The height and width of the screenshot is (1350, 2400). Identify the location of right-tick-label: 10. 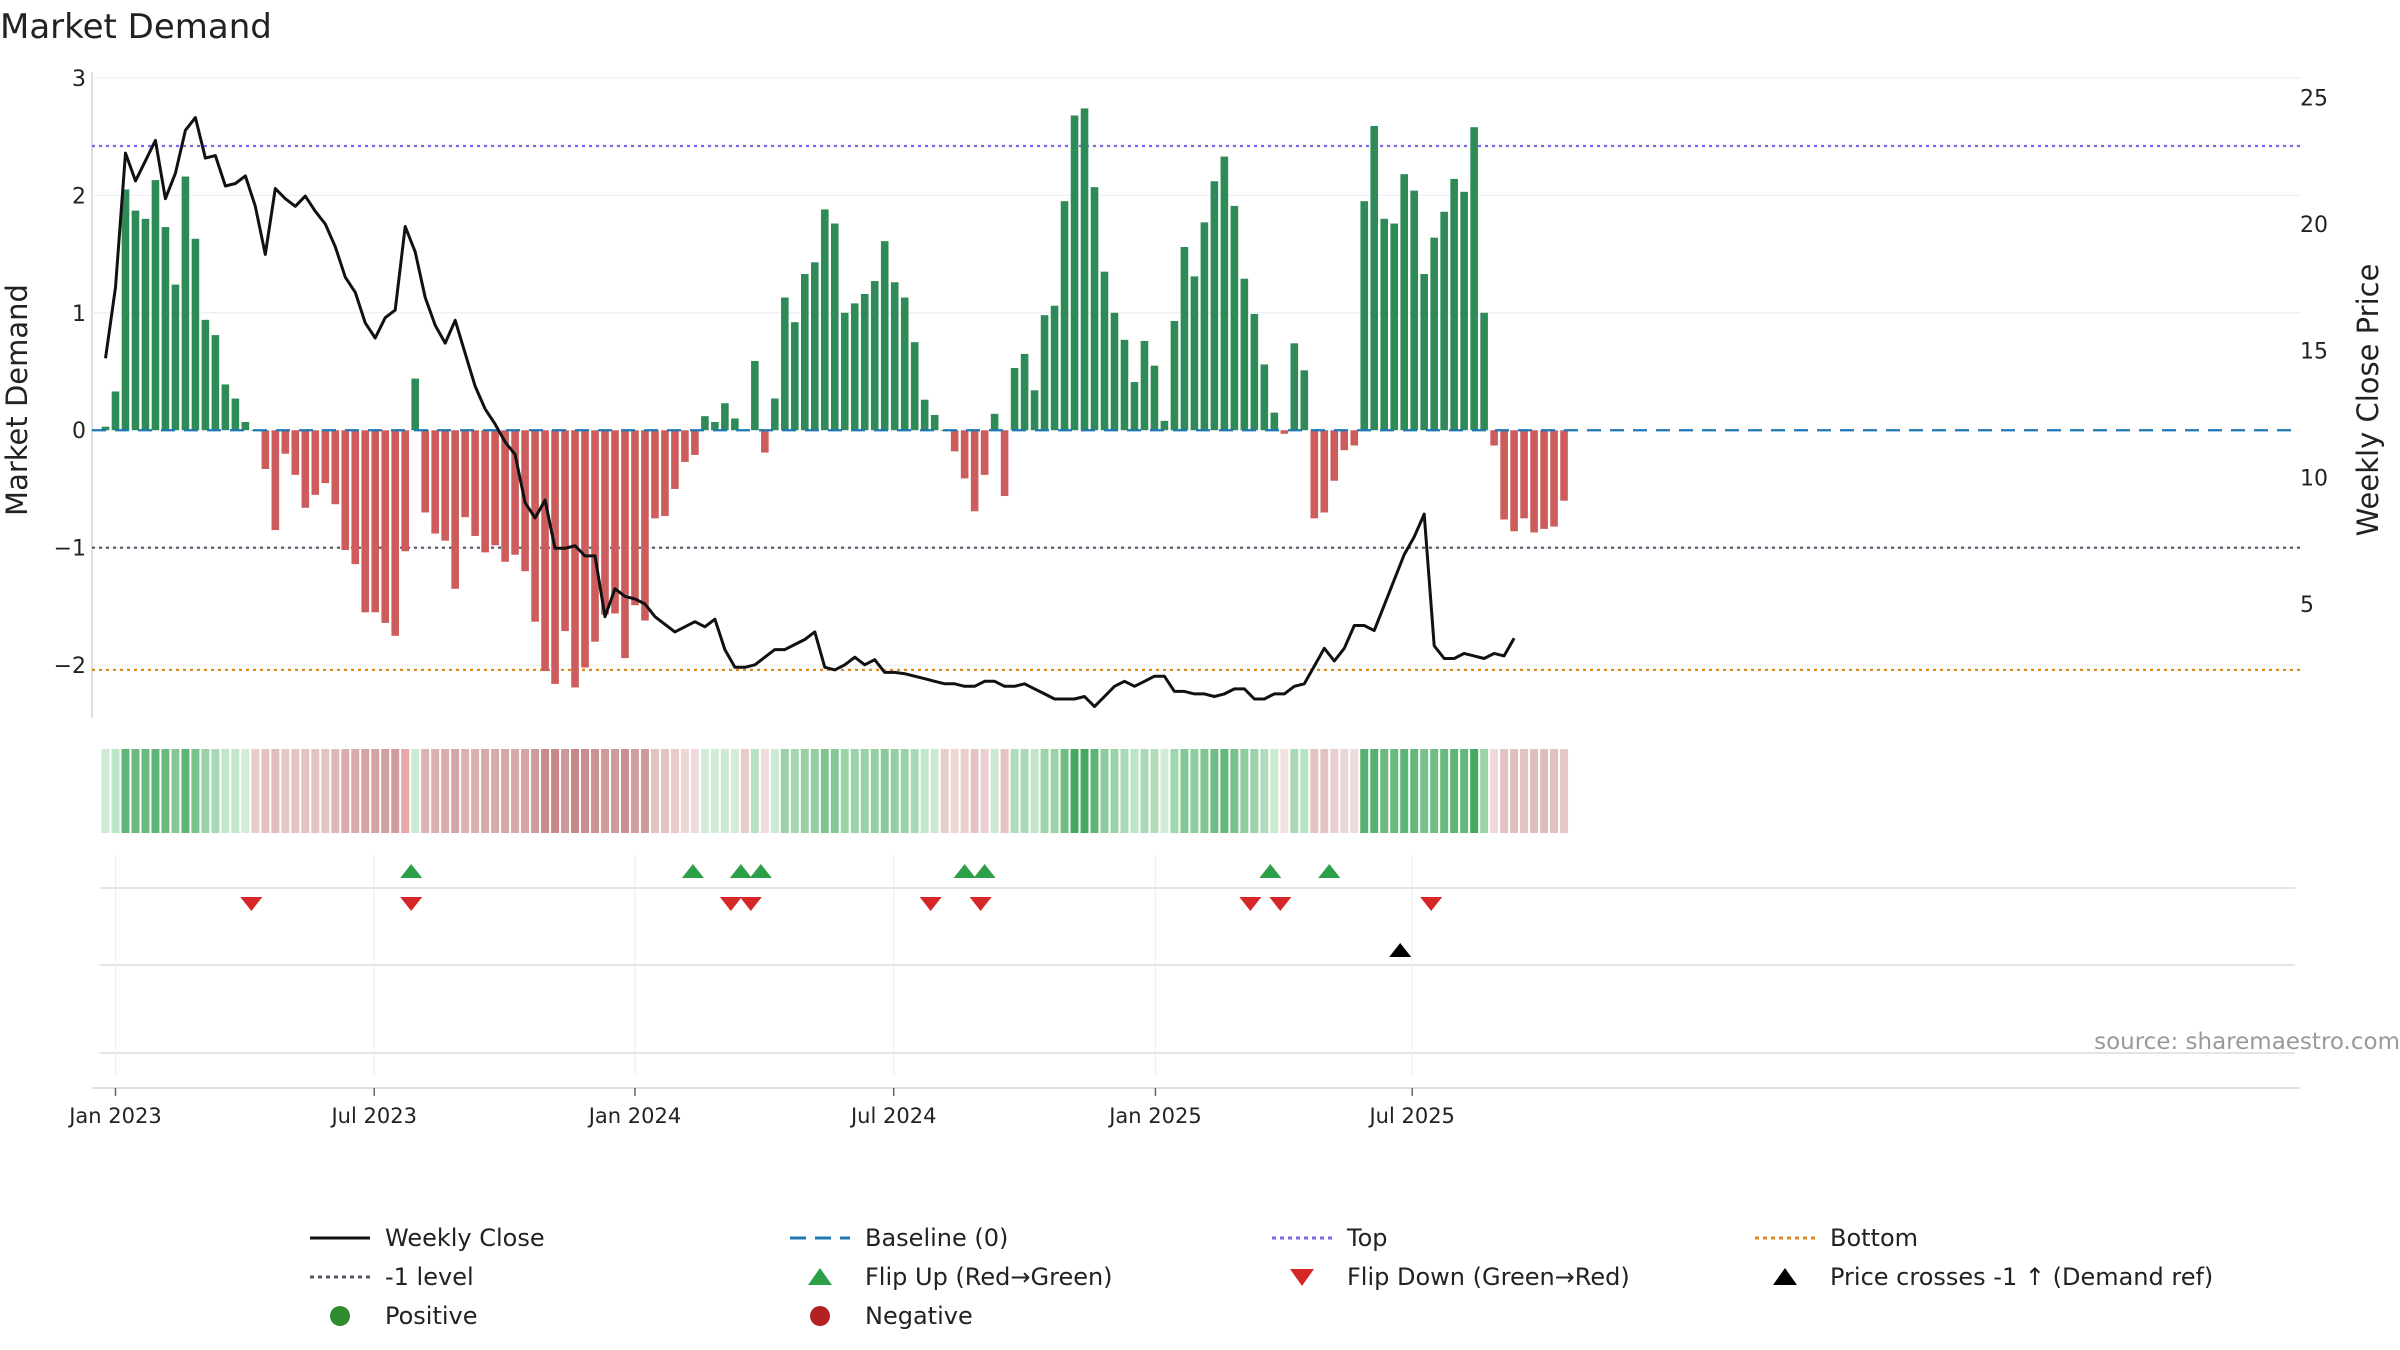
(2314, 478).